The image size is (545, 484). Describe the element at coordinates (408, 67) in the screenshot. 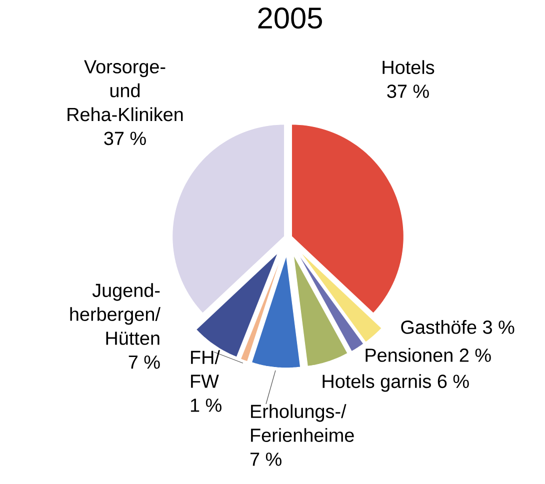

I see `slice-label: Hotels` at that location.